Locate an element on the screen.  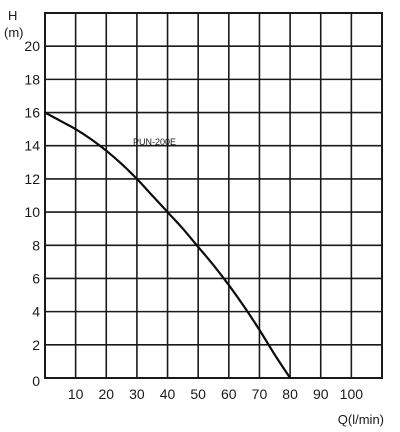
y-tick-label: 10 is located at coordinates (32, 212).